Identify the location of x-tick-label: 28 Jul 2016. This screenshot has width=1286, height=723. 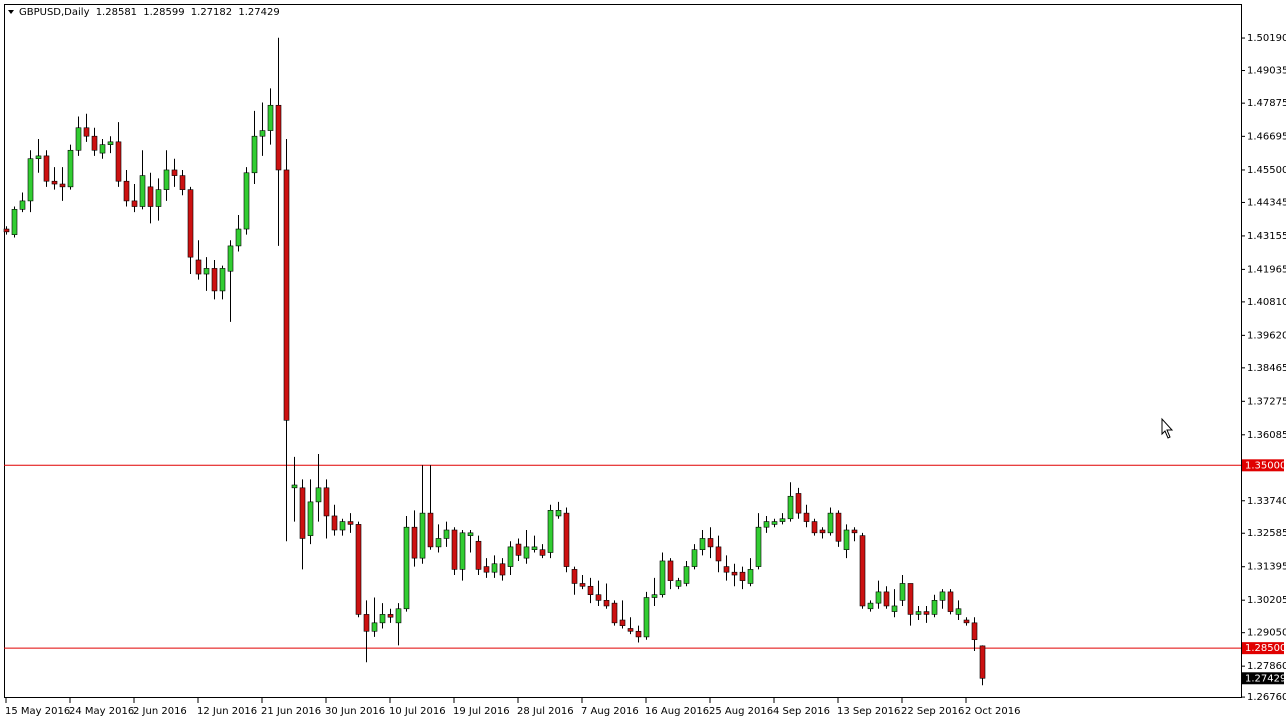
(545, 711).